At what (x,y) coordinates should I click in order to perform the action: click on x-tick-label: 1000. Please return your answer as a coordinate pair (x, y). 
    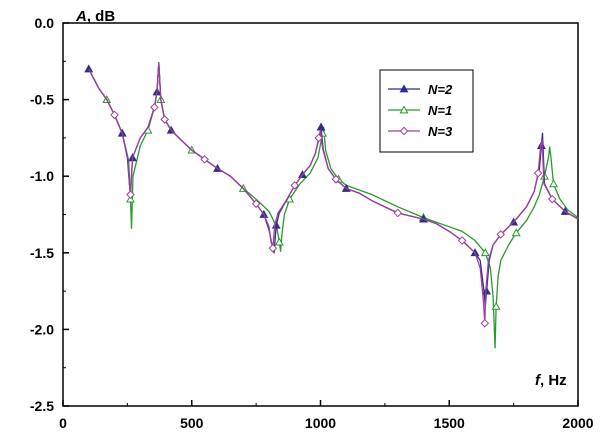
    Looking at the image, I should click on (320, 423).